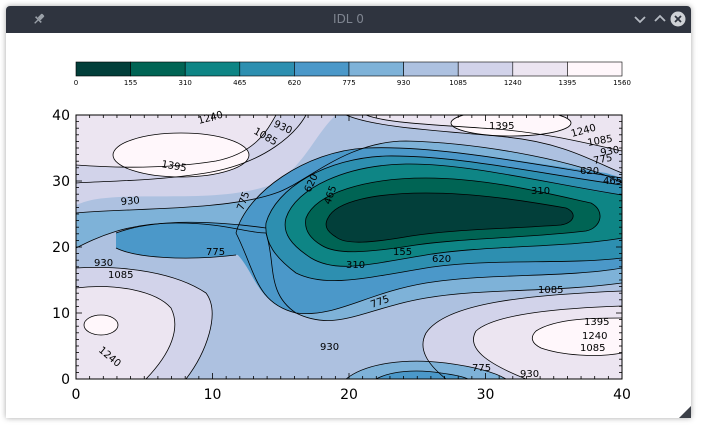 Image resolution: width=703 pixels, height=431 pixels. What do you see at coordinates (458, 83) in the screenshot?
I see `colorbar-tick-label: 1085` at bounding box center [458, 83].